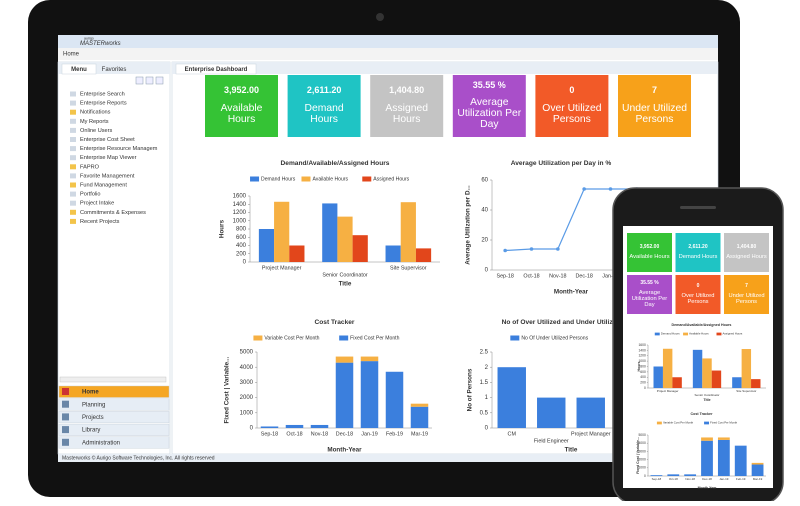  I want to click on main-tab, so click(216, 69).